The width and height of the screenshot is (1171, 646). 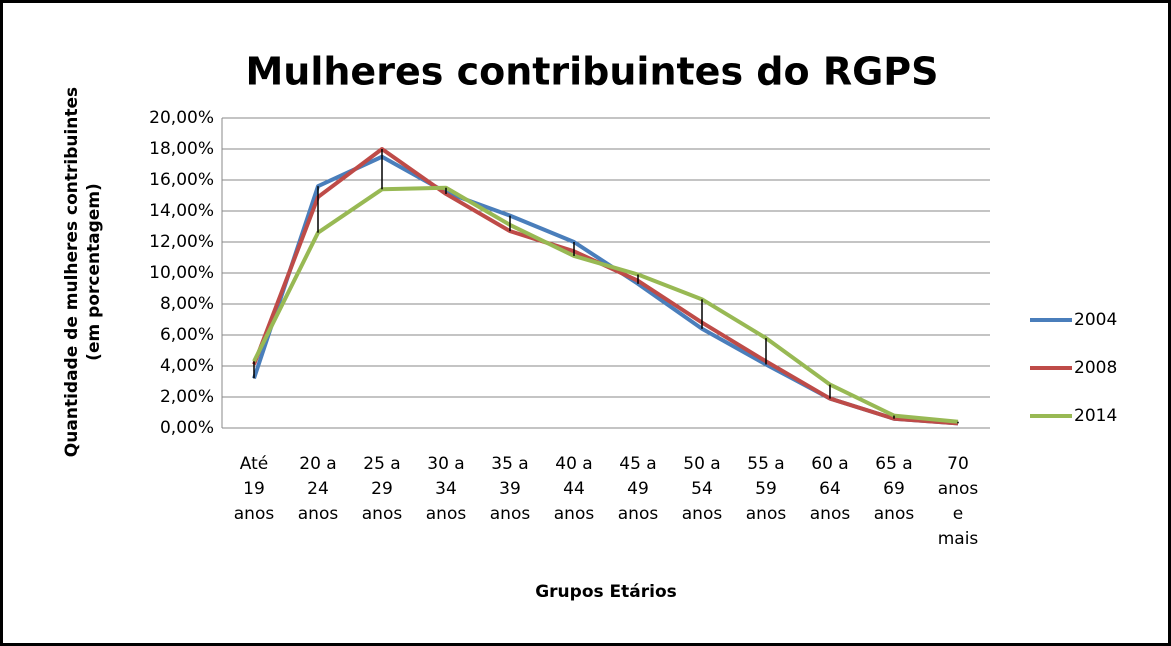 I want to click on y-tick-label: 20,00%, so click(x=181, y=118).